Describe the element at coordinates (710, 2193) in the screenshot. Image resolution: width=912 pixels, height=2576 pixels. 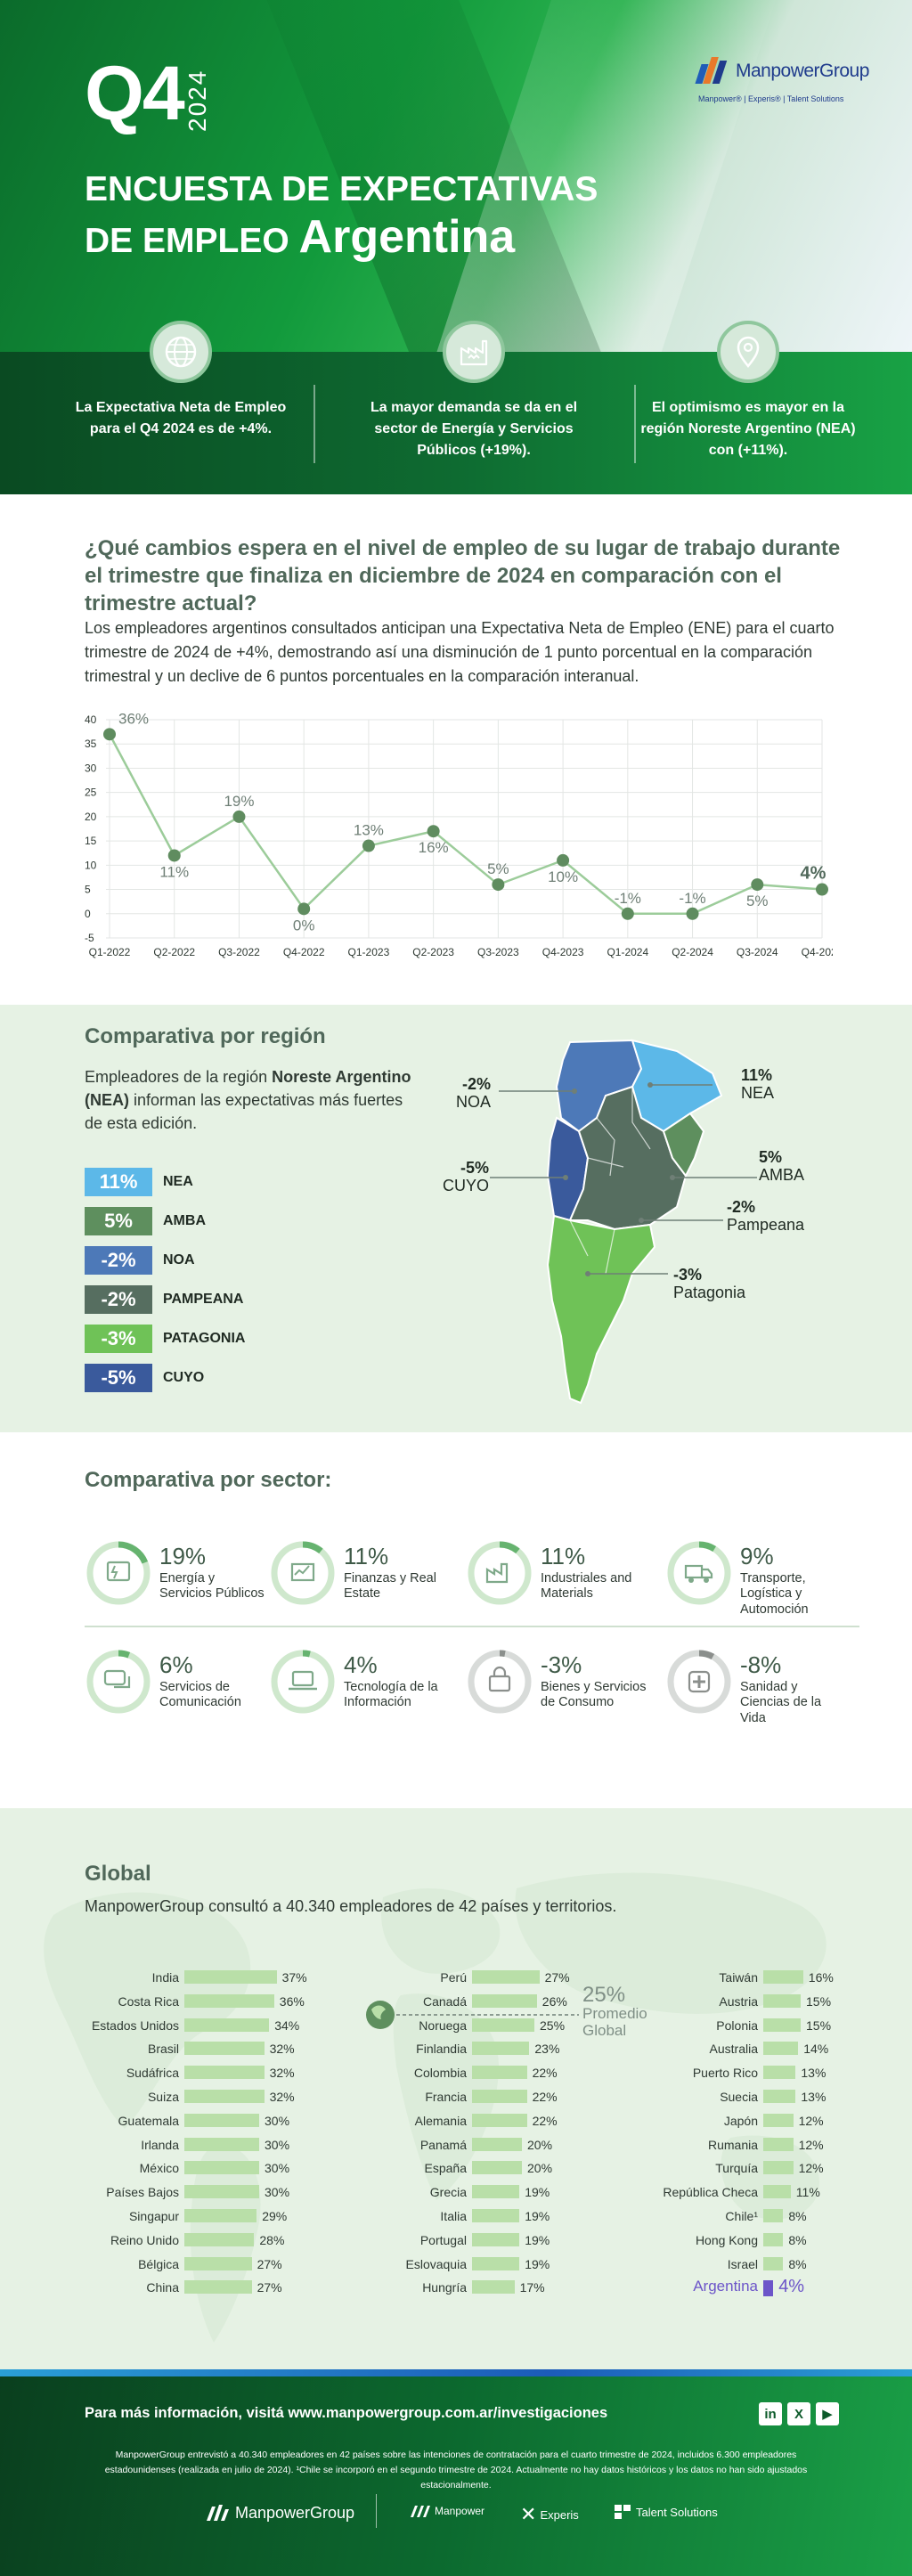
I see `country-name: República Checa` at that location.